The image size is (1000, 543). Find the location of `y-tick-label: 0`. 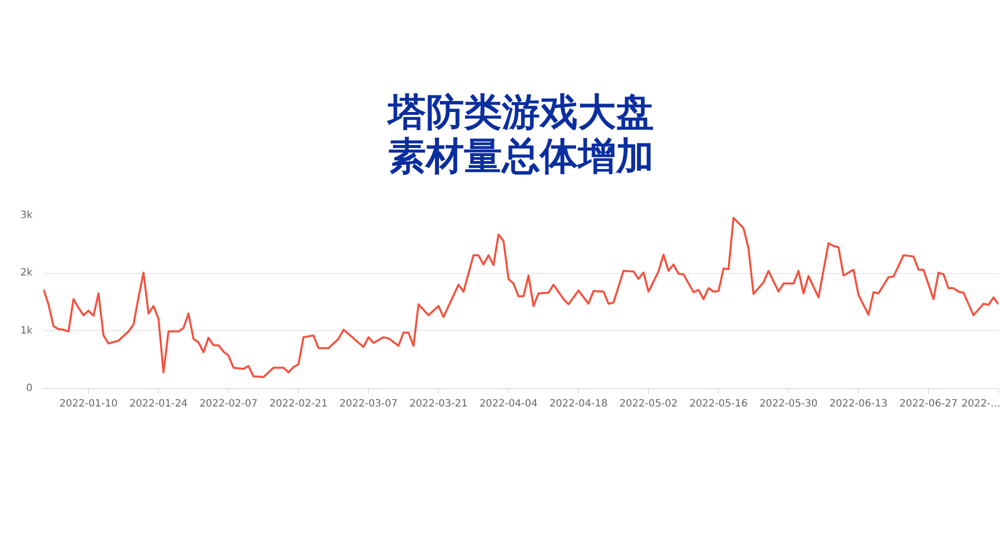

y-tick-label: 0 is located at coordinates (29, 388).